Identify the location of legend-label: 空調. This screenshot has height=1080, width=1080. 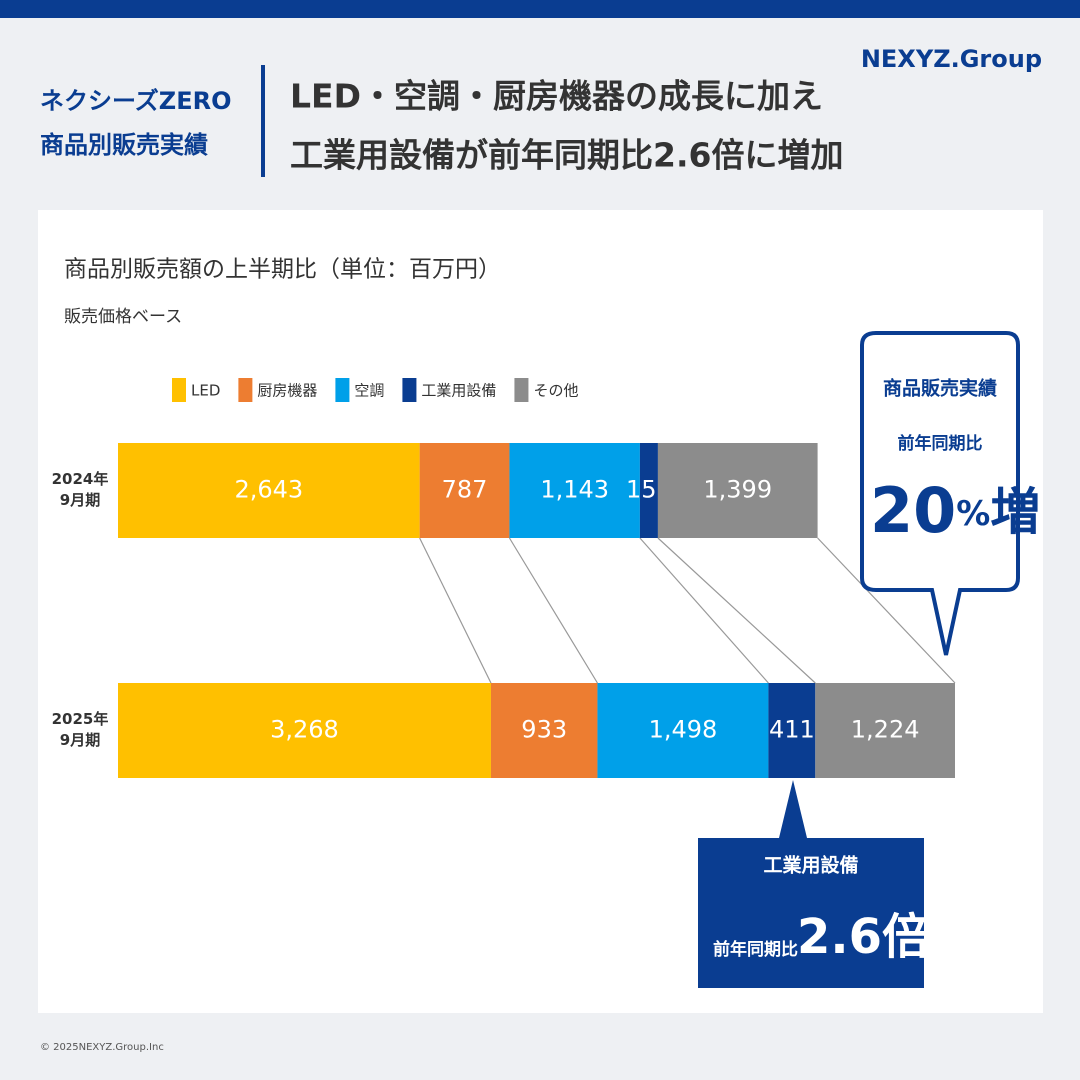
(369, 391).